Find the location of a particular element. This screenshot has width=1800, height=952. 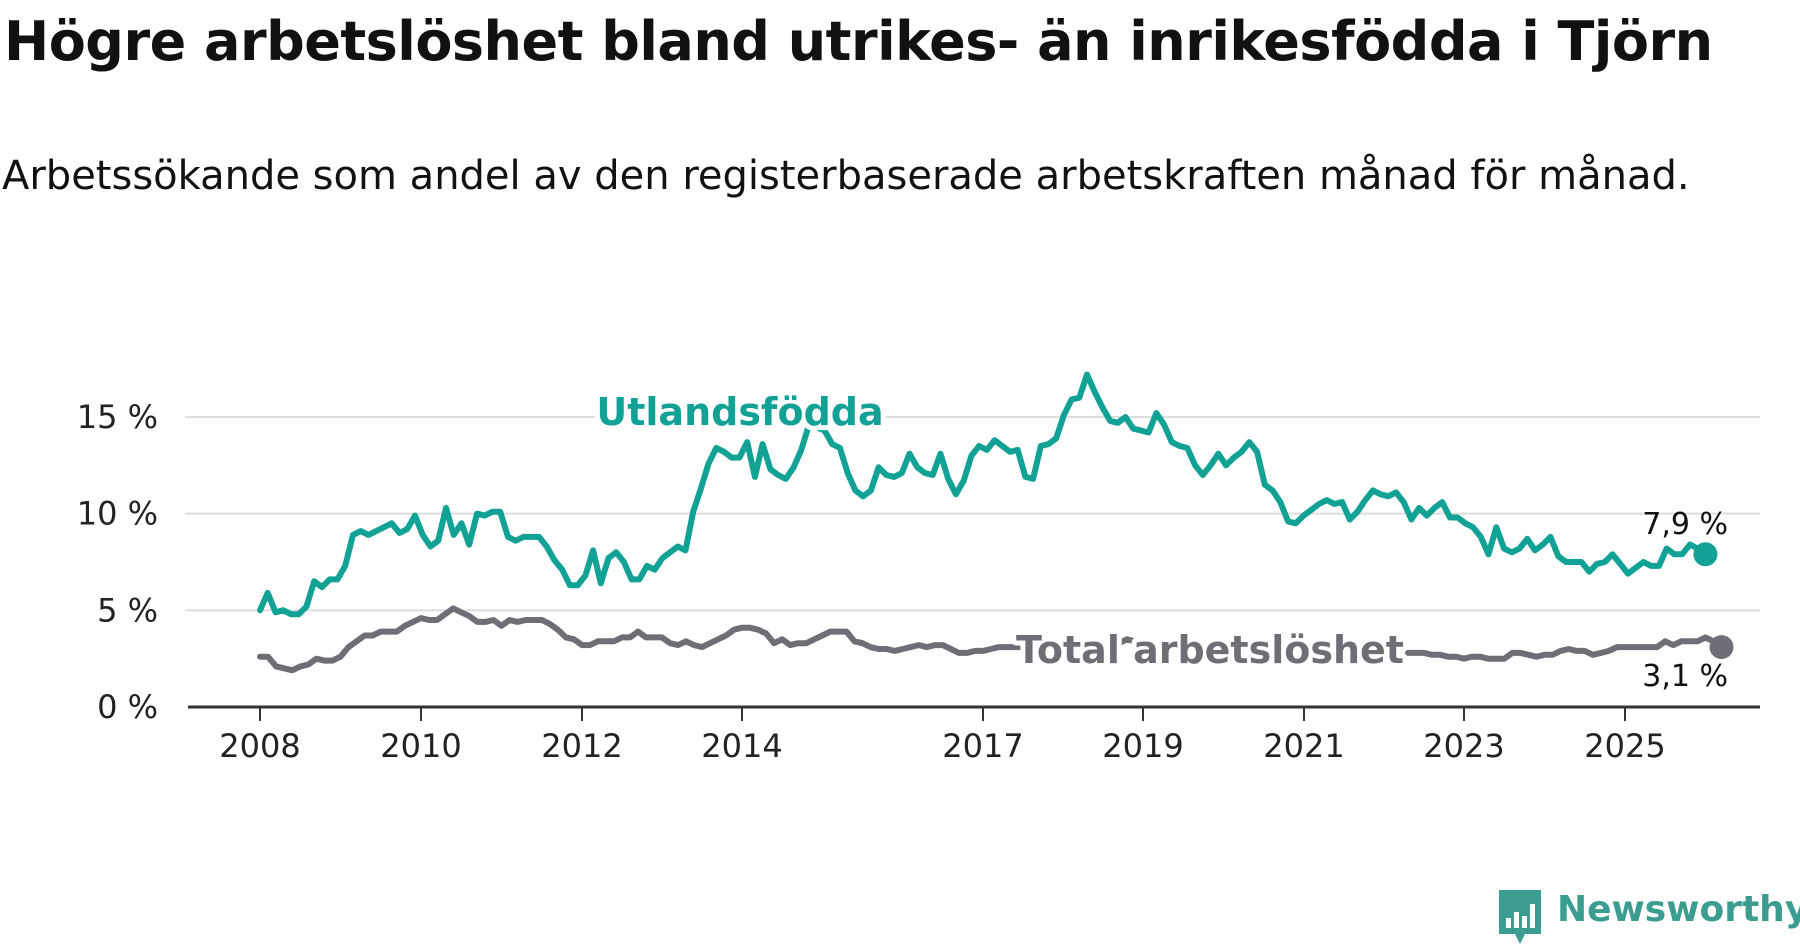

series-label-utlandsfodda-halo: Utlandsfödda is located at coordinates (739, 412).